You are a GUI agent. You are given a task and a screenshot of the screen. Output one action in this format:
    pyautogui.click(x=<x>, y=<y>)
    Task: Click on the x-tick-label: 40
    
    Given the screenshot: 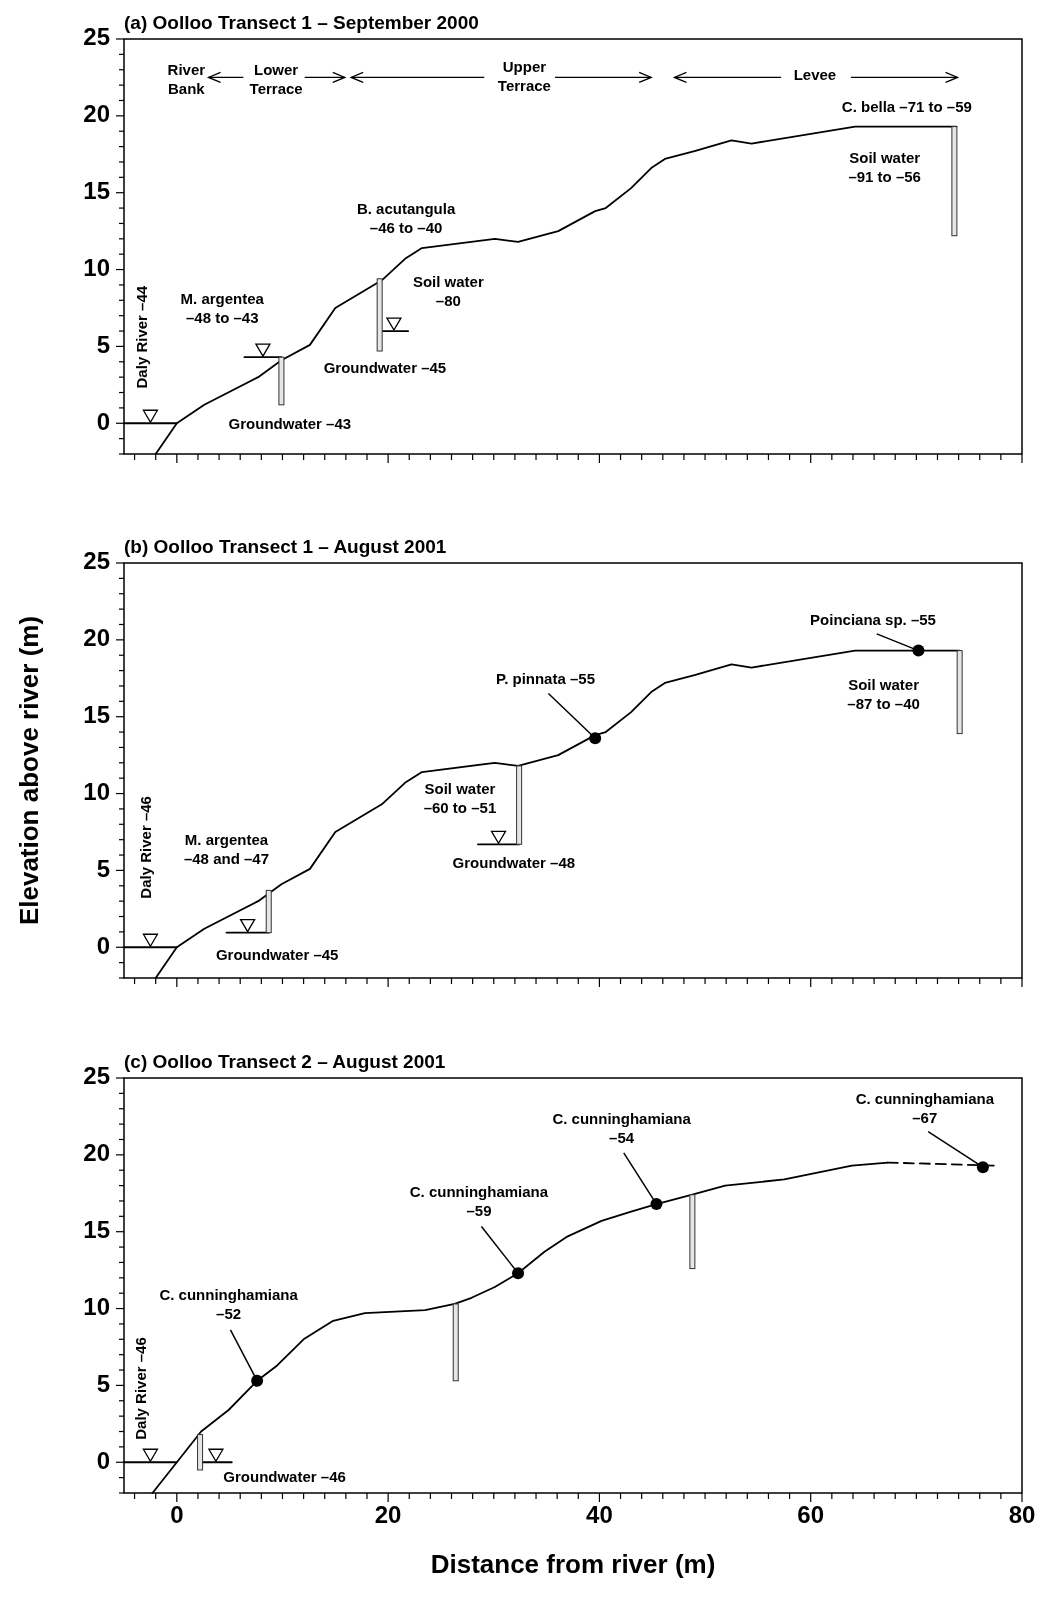 What is the action you would take?
    pyautogui.click(x=599, y=1514)
    